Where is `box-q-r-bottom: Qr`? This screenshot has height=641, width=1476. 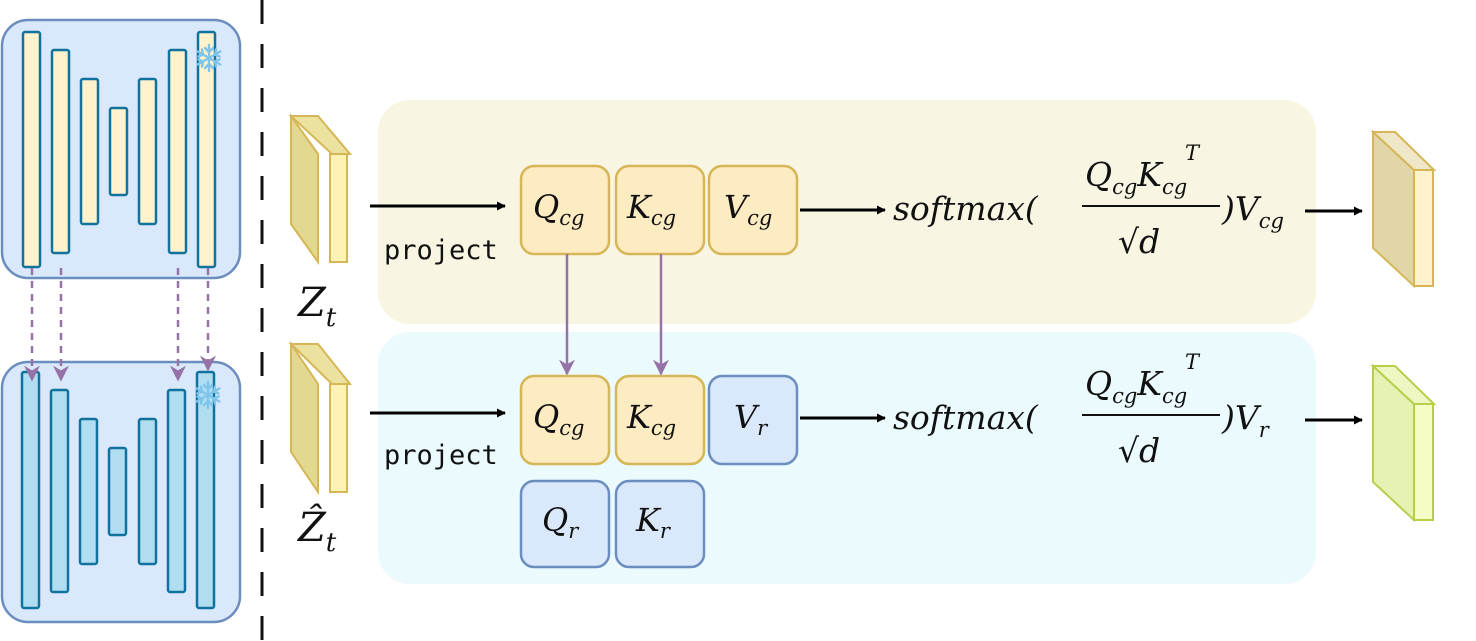
box-q-r-bottom: Qr is located at coordinates (565, 524).